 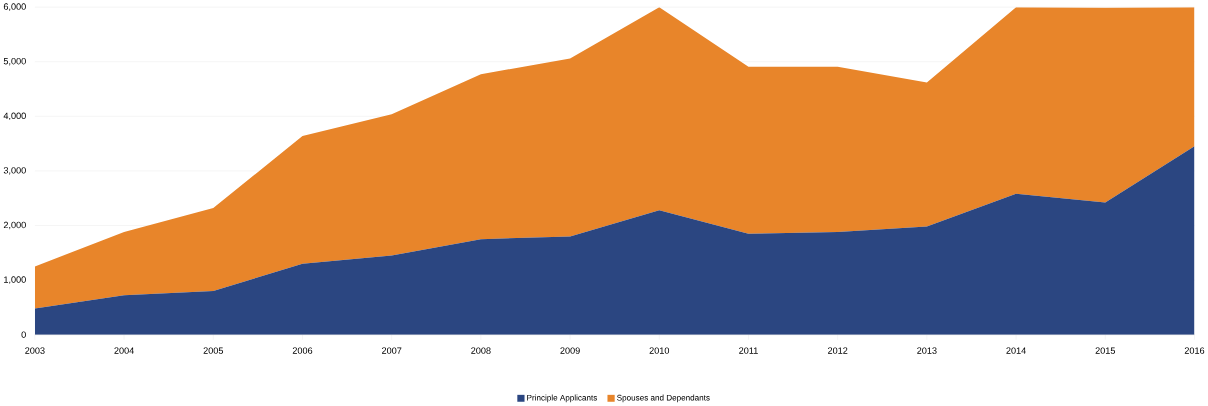 I want to click on x-tick-label: 2003, so click(x=35, y=350).